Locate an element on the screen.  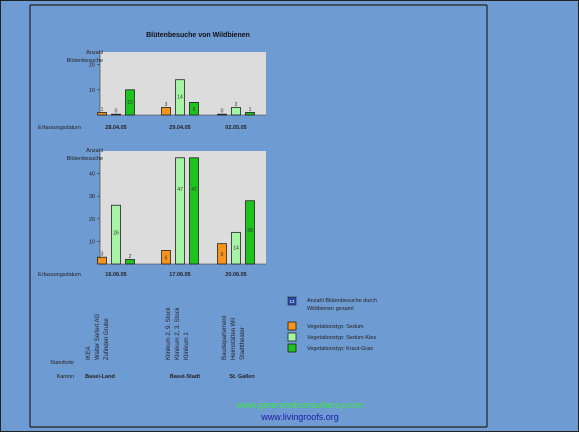
kanton-values: Basel-Land Basel-Stadt St. Gallen is located at coordinates (170, 377).